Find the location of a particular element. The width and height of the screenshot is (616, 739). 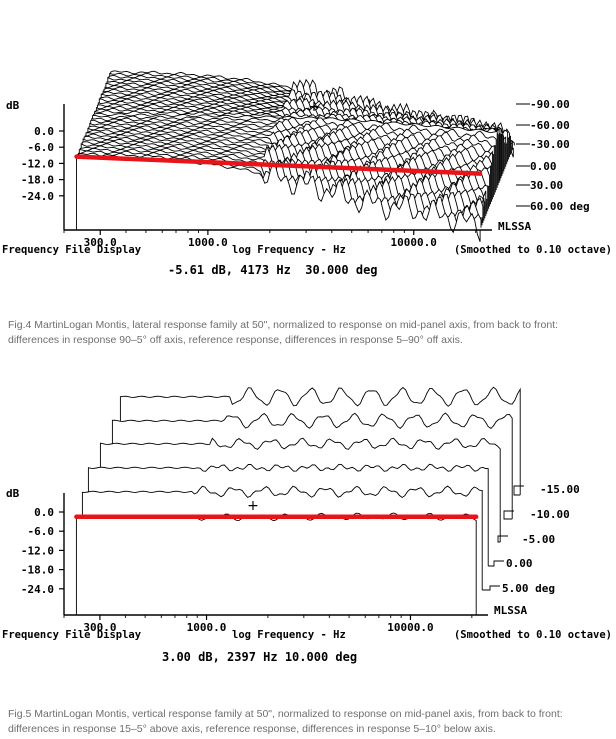

angle-label: -10.00 is located at coordinates (550, 514).